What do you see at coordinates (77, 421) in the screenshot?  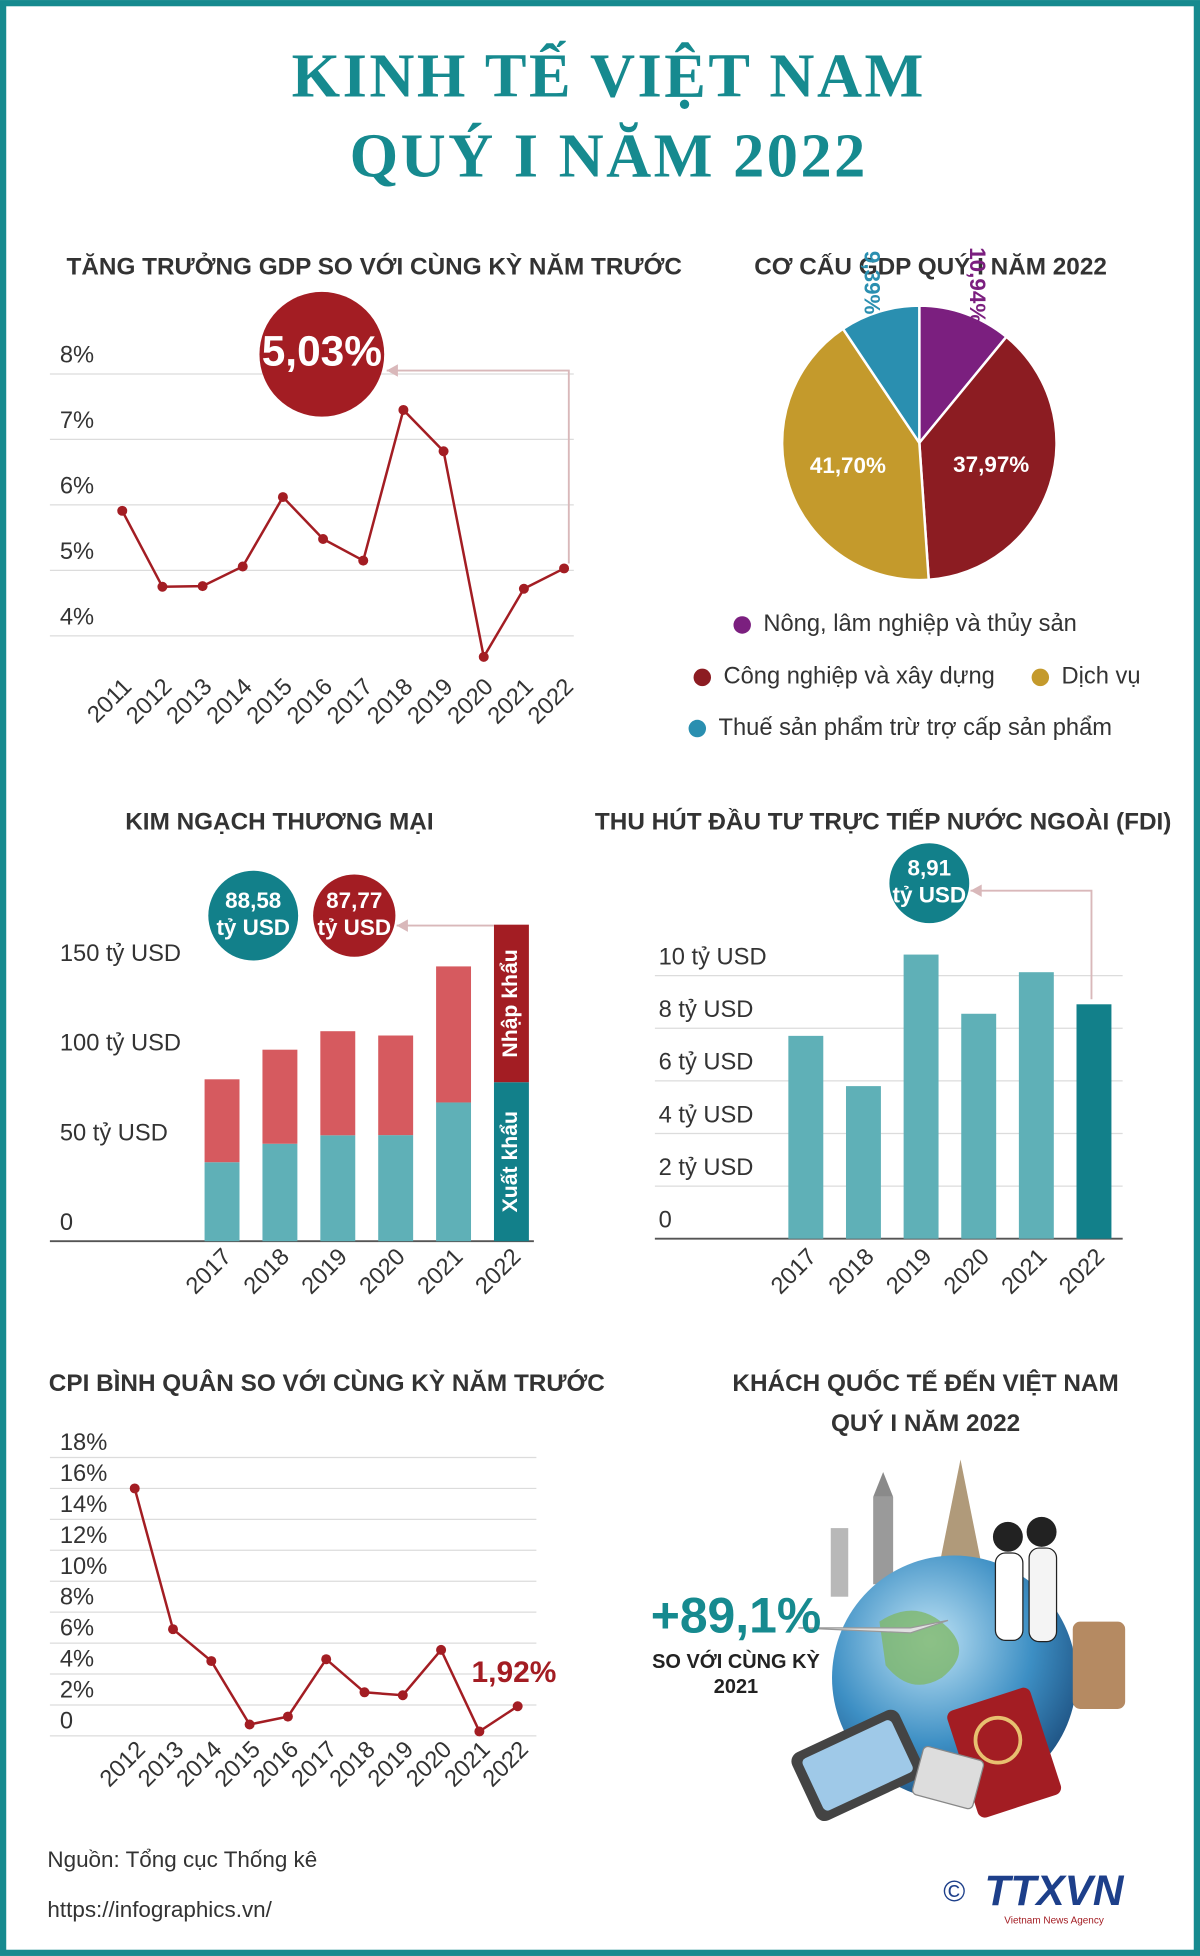 I see `y-tick-label: 7%` at bounding box center [77, 421].